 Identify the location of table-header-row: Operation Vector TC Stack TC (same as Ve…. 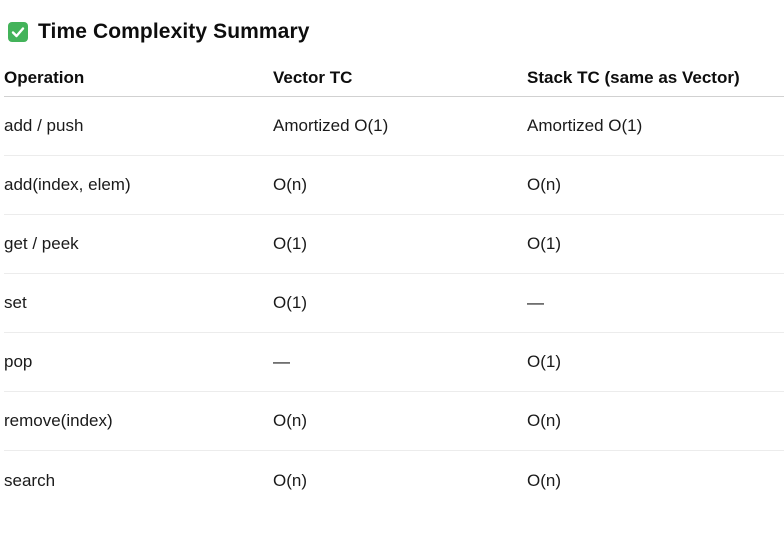
(394, 78).